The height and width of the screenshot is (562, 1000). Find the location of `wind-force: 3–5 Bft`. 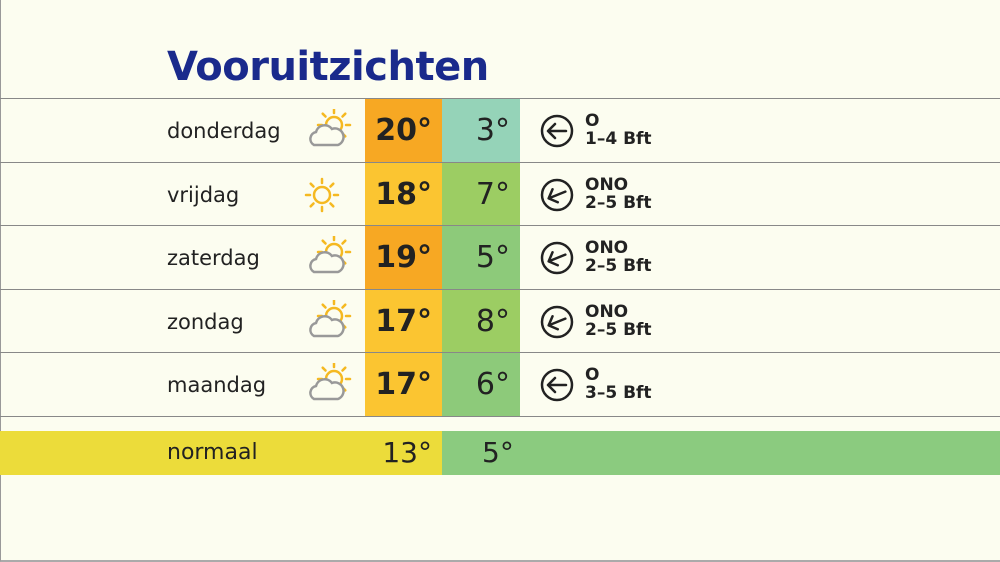

wind-force: 3–5 Bft is located at coordinates (618, 393).